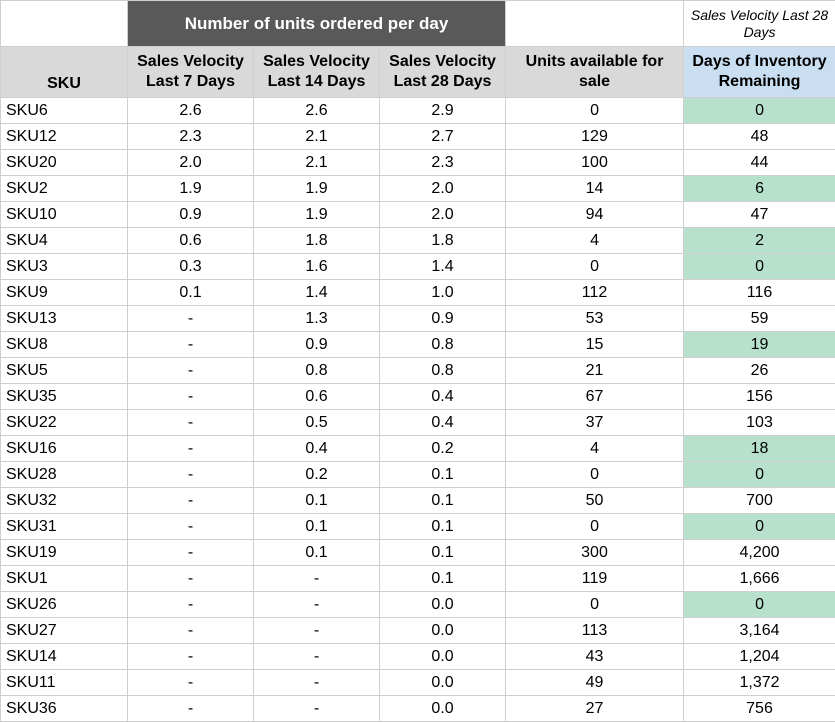 The image size is (835, 722). What do you see at coordinates (443, 449) in the screenshot?
I see `velocity-28-cell: 0.2` at bounding box center [443, 449].